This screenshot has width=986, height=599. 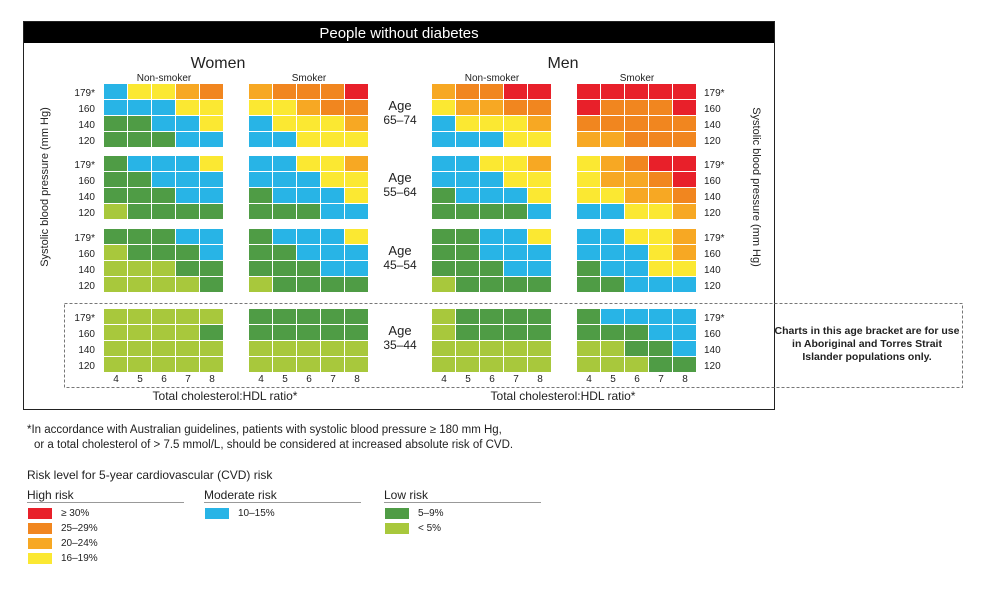 What do you see at coordinates (282, 502) in the screenshot?
I see `legend-moderate-risk-rule` at bounding box center [282, 502].